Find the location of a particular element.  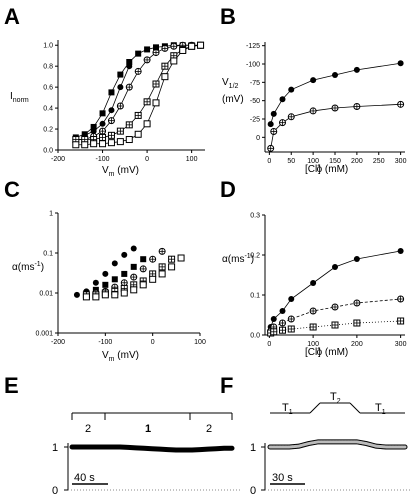

panel-b-xtick-label-2: 100 is located at coordinates (313, 161).